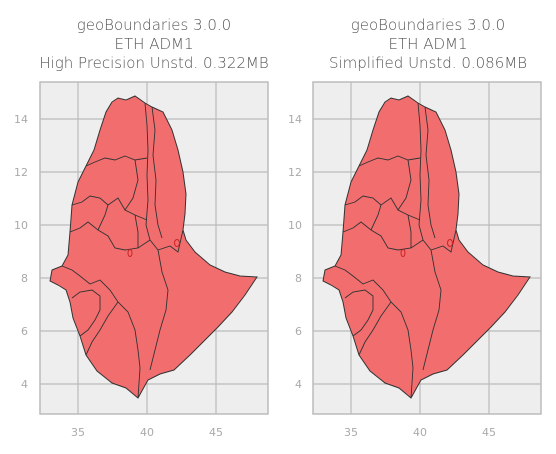  Describe the element at coordinates (403, 253) in the screenshot. I see `panel-2-region-addis-ababa` at that location.